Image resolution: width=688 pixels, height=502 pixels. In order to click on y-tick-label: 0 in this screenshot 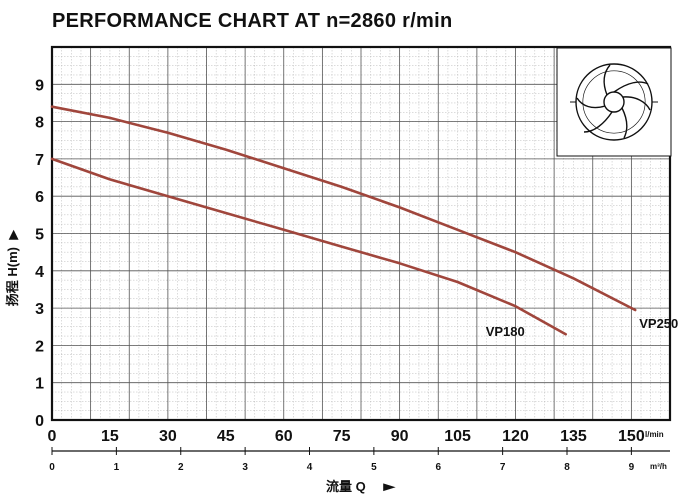, I will do `click(39, 421)`.